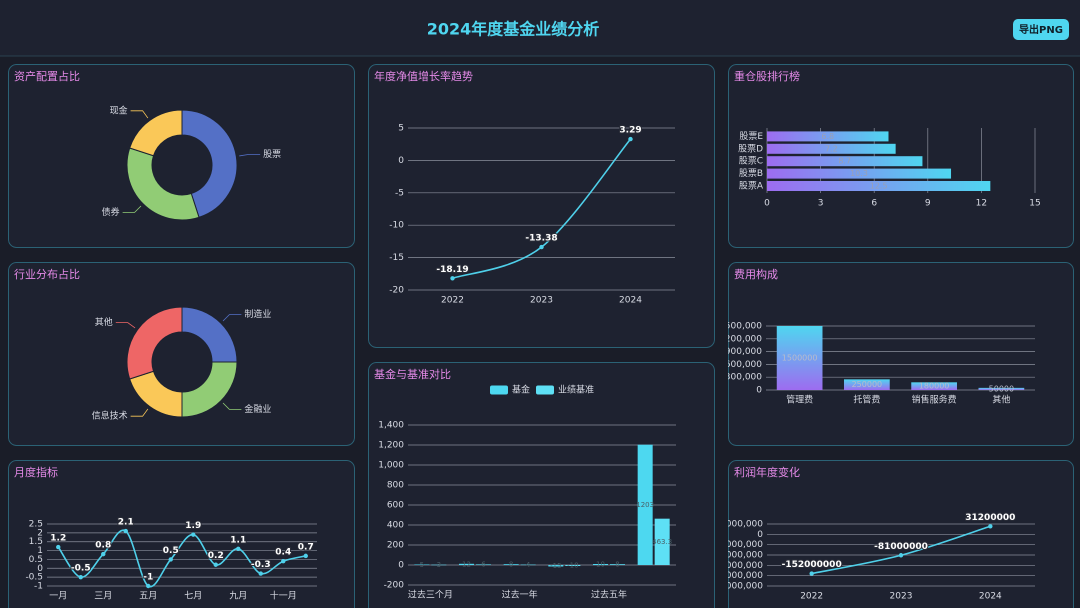  I want to click on bar-value-label: 5, so click(422, 565).